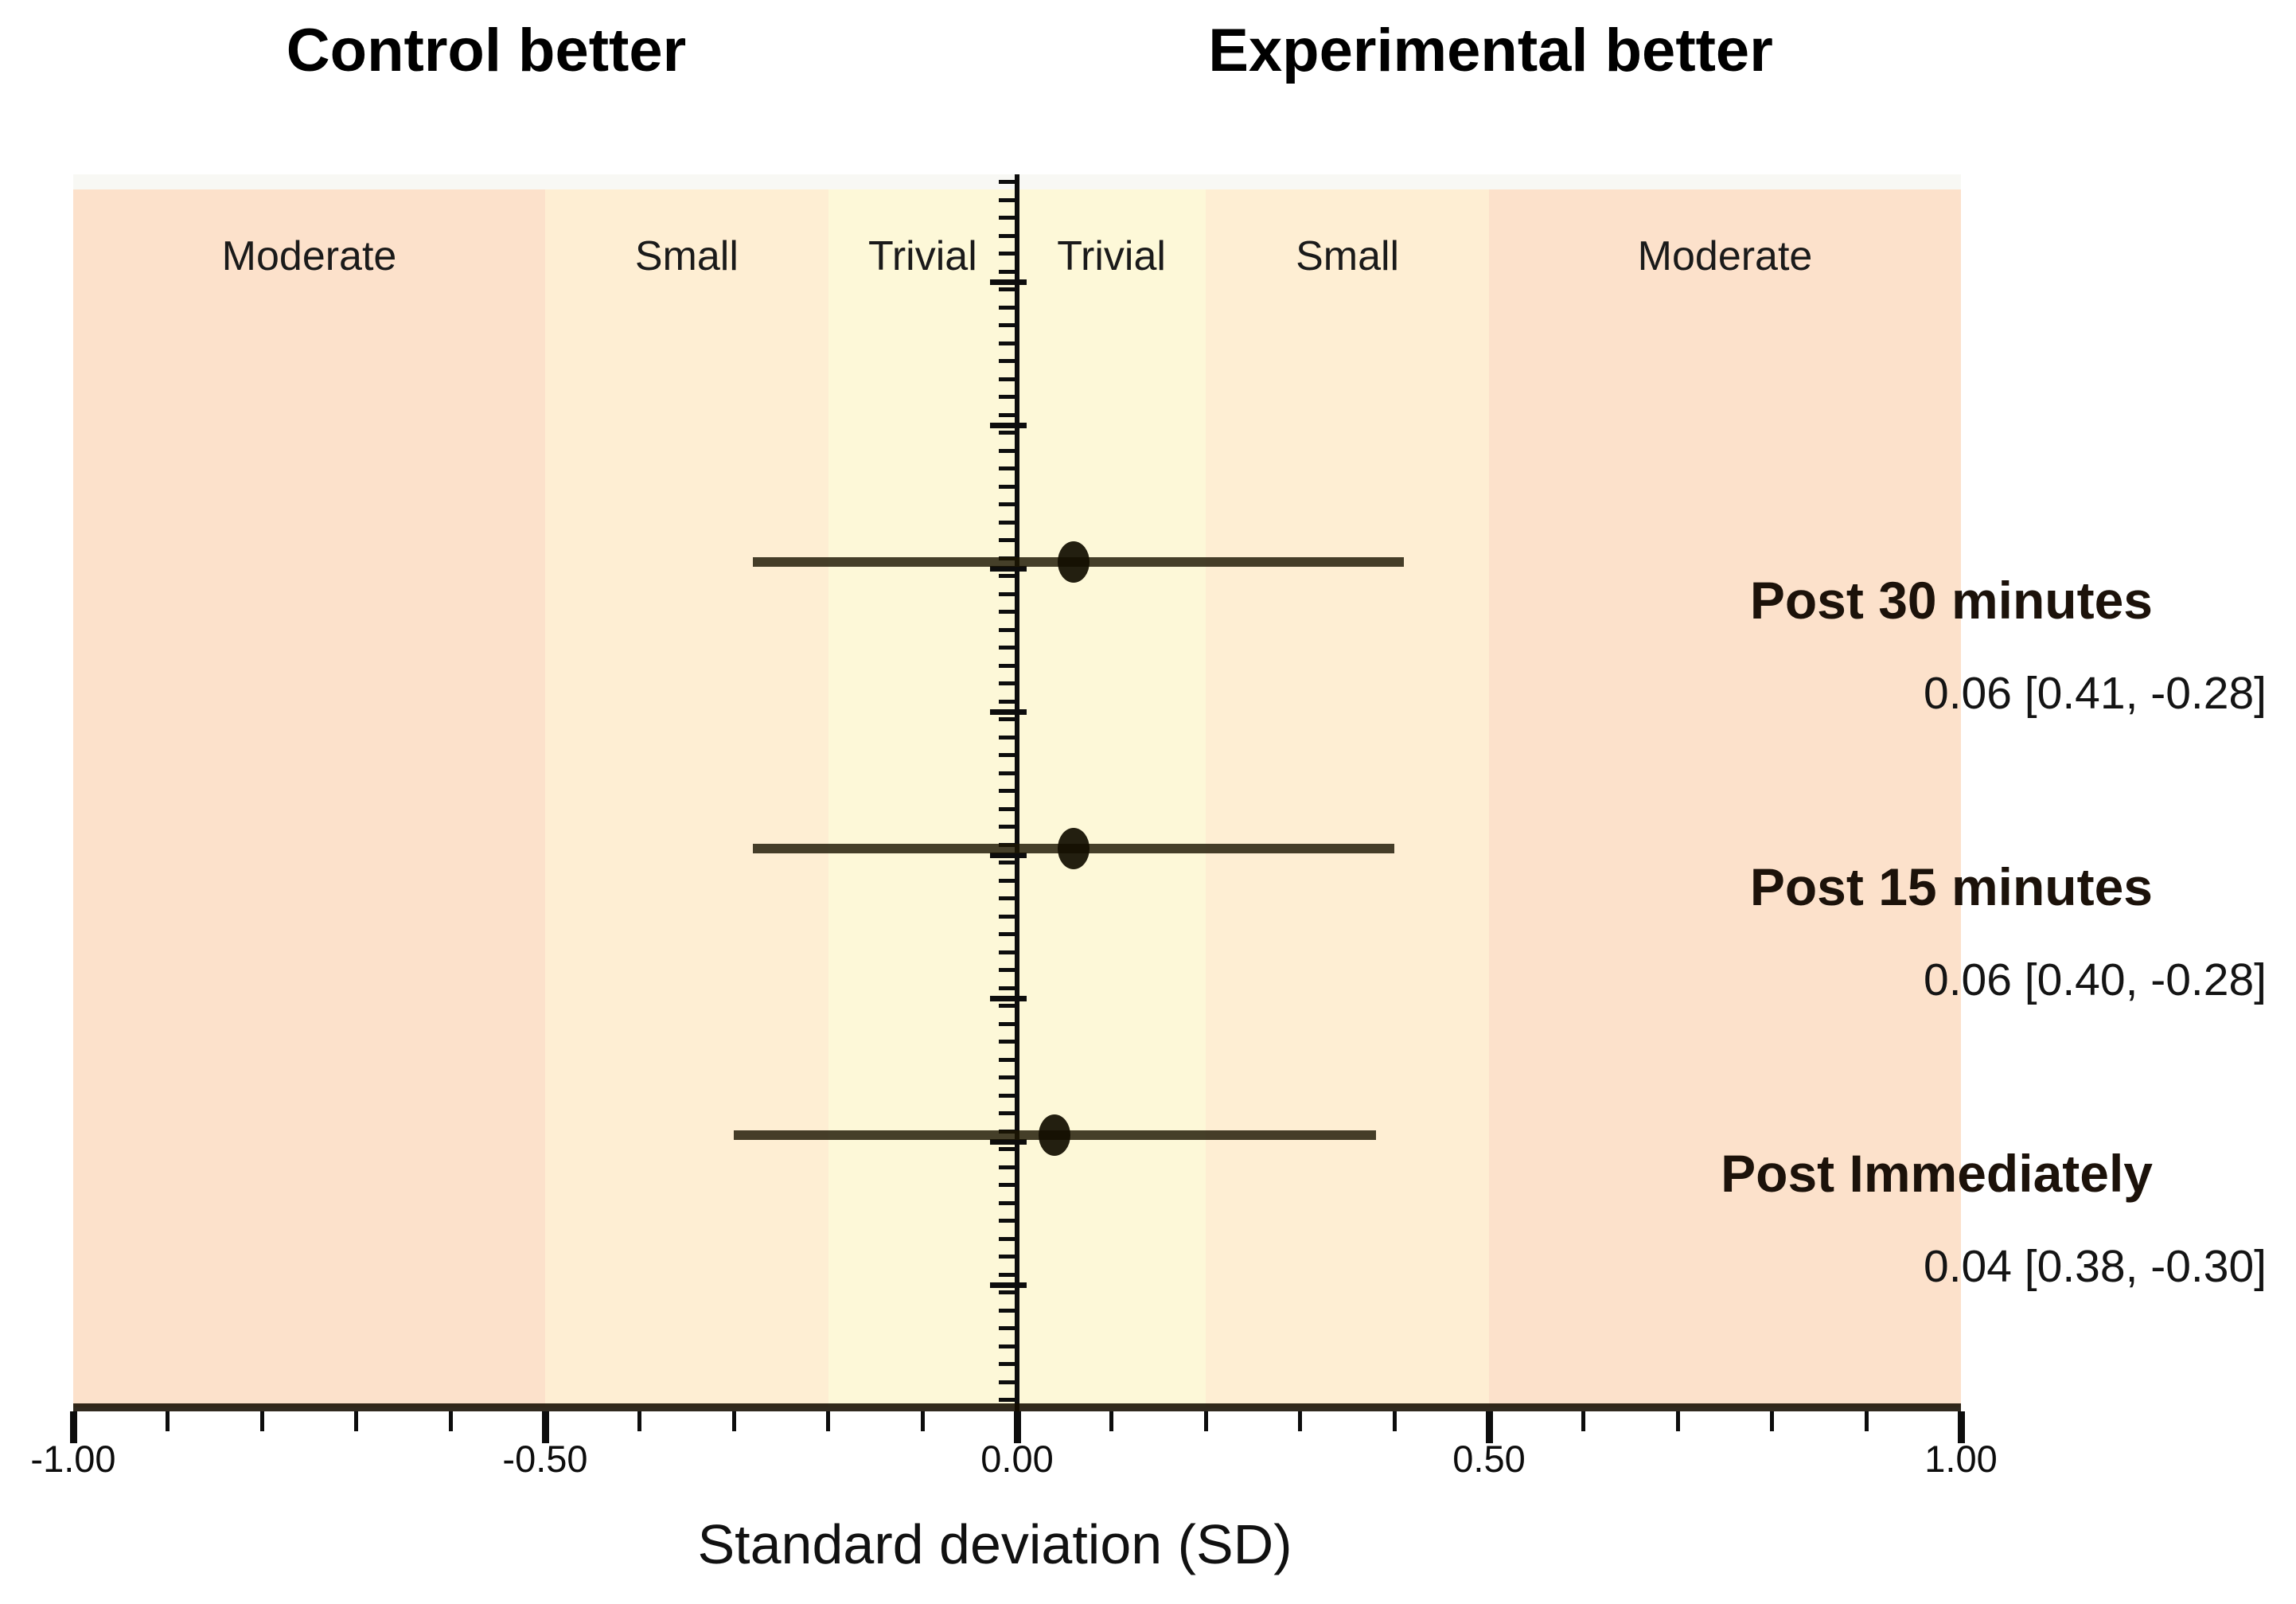  Describe the element at coordinates (2095, 693) in the screenshot. I see `study-value: 0.06 [0.41, -0.28]` at that location.